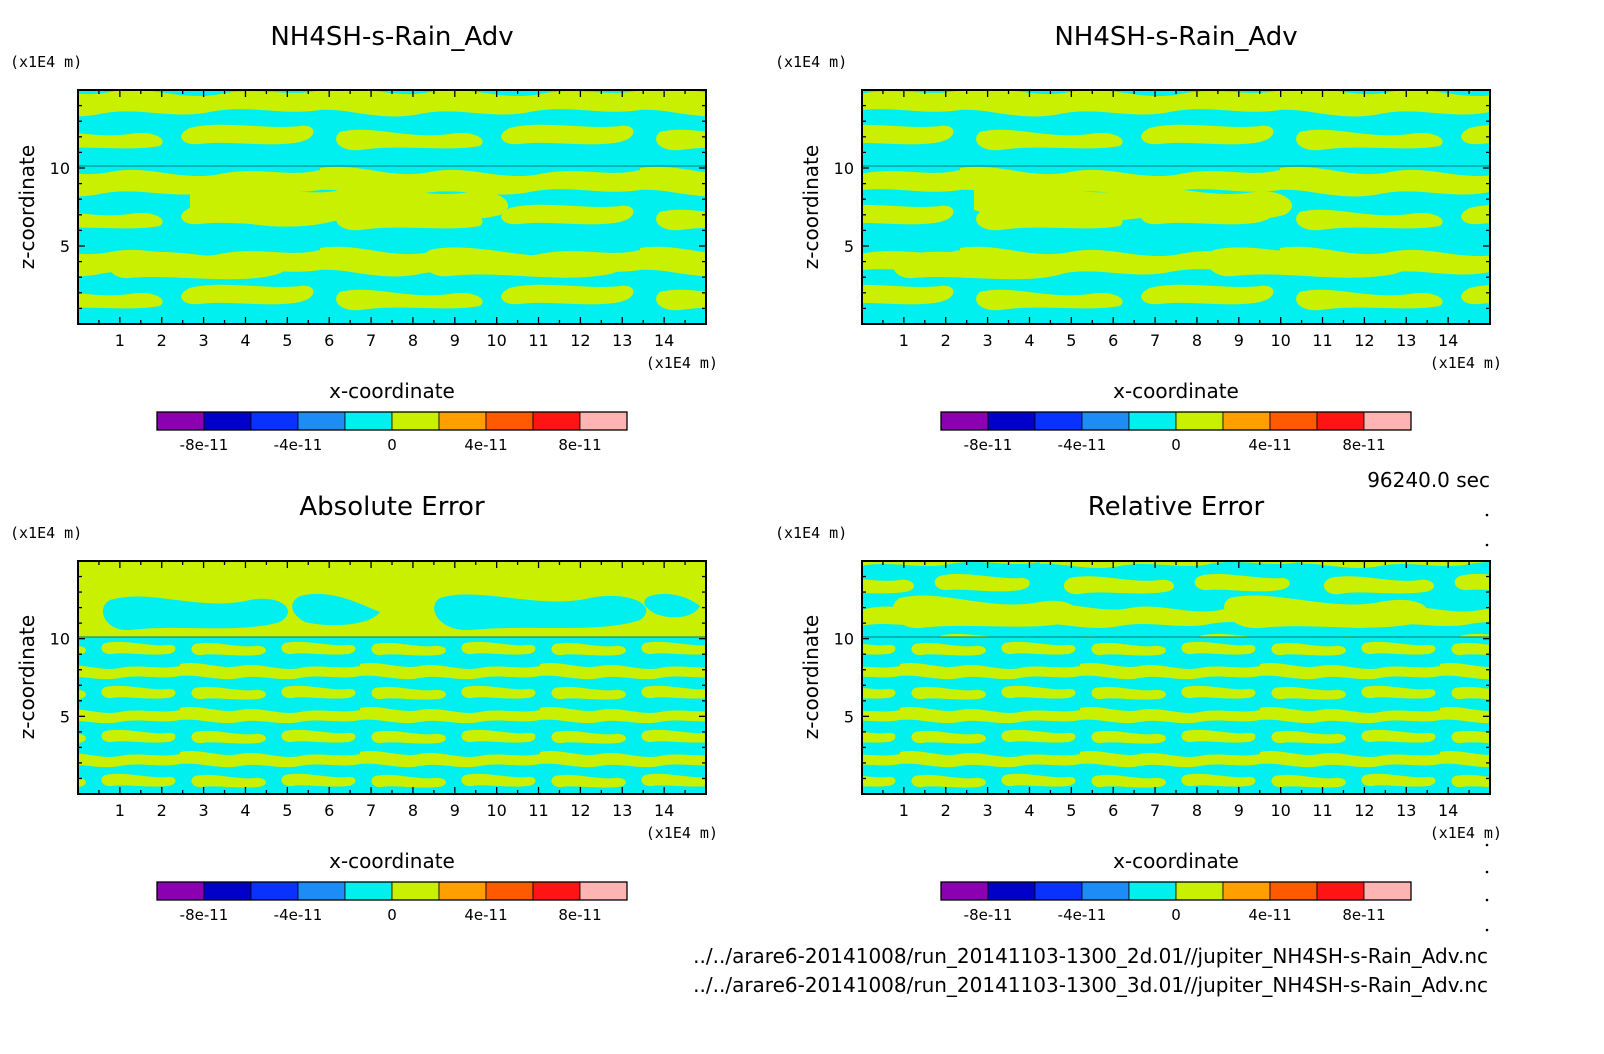 The height and width of the screenshot is (1054, 1604). What do you see at coordinates (849, 716) in the screenshot?
I see `y-tick-label: 5` at bounding box center [849, 716].